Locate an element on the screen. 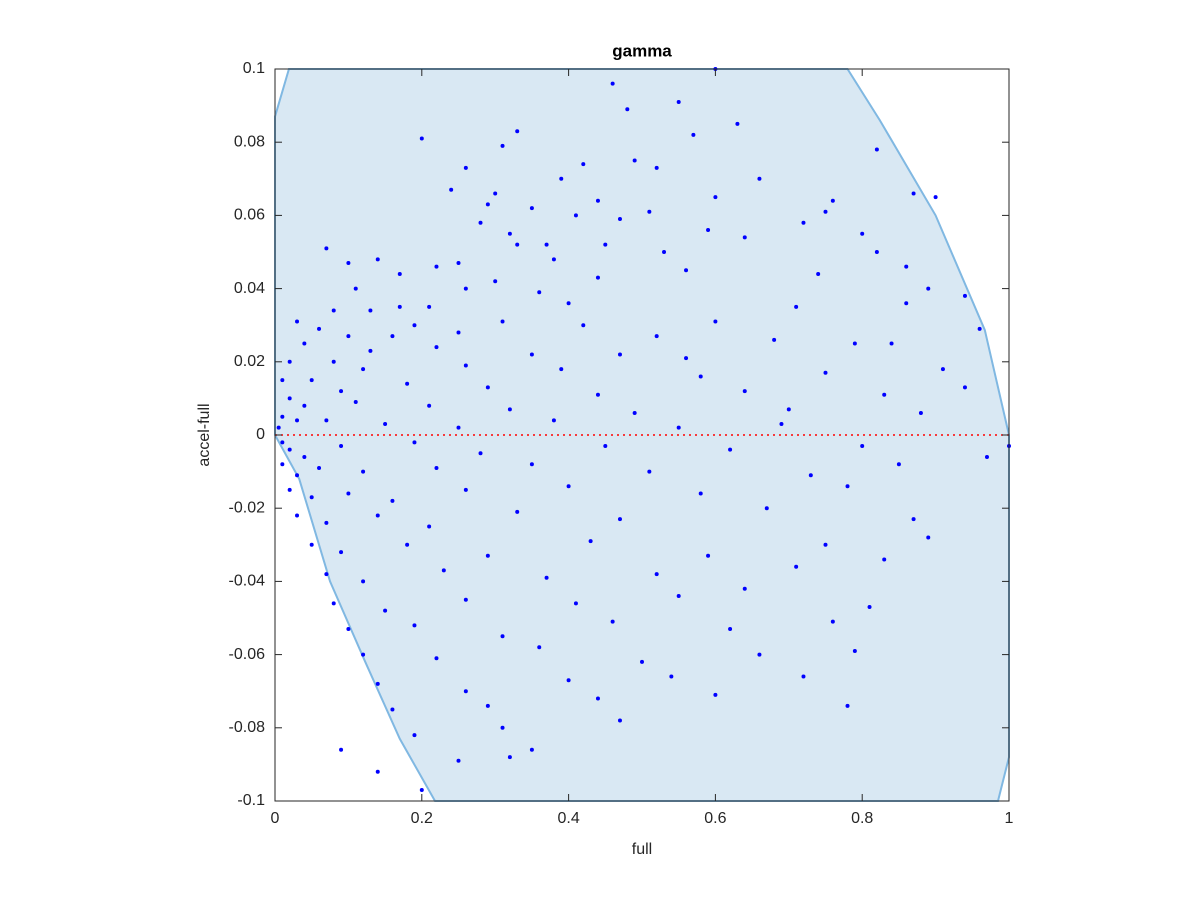 This screenshot has width=1200, height=900. x-tick-label: 0.6 is located at coordinates (715, 818).